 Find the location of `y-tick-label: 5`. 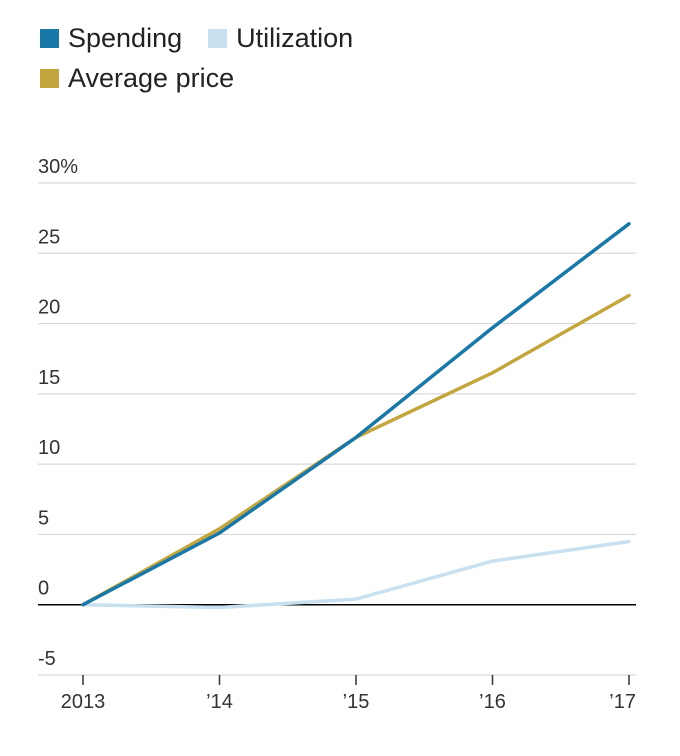

y-tick-label: 5 is located at coordinates (43, 518).